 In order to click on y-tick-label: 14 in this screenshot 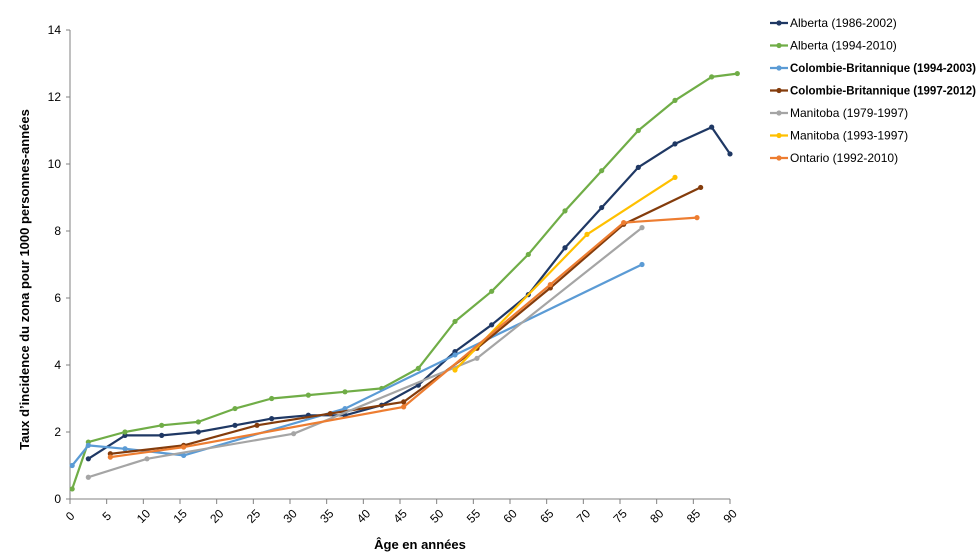, I will do `click(55, 30)`.